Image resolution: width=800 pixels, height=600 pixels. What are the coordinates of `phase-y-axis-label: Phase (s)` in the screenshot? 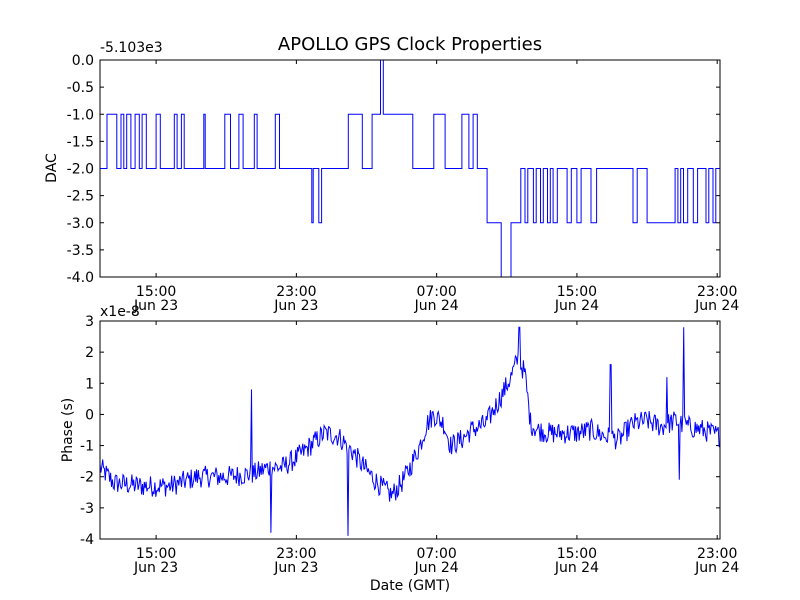 It's located at (68, 430).